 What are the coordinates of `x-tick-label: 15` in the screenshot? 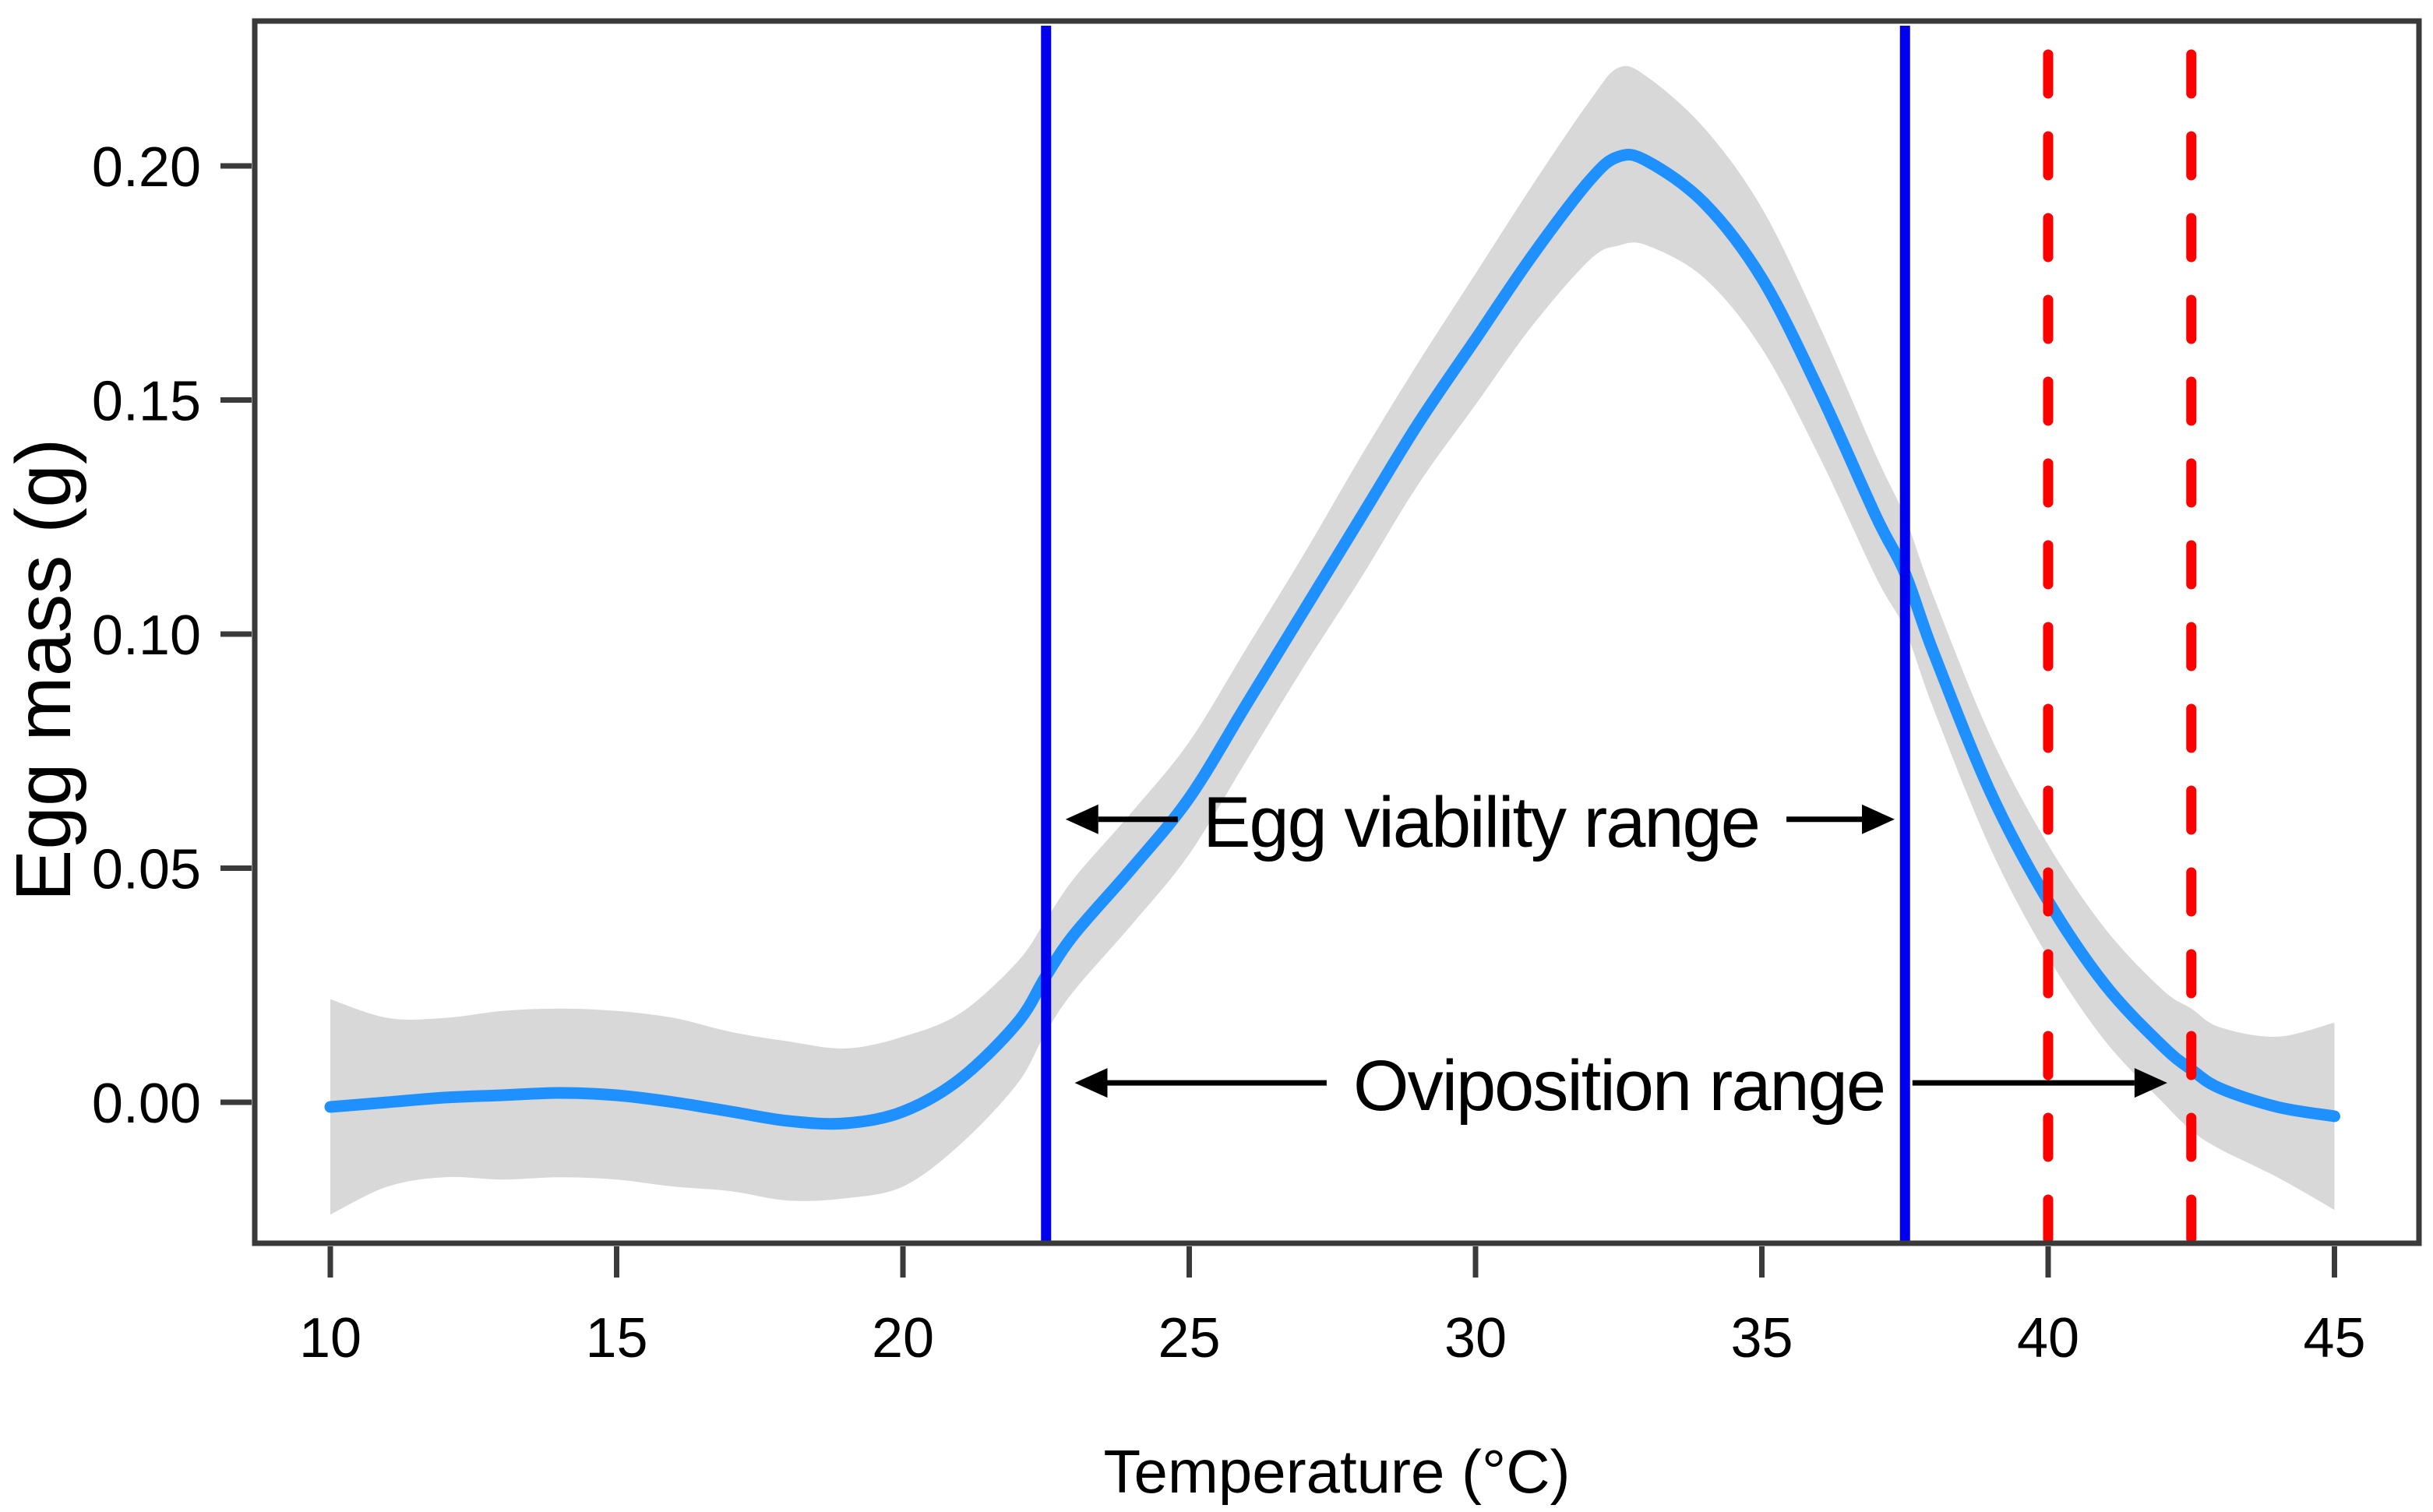 It's located at (616, 1338).